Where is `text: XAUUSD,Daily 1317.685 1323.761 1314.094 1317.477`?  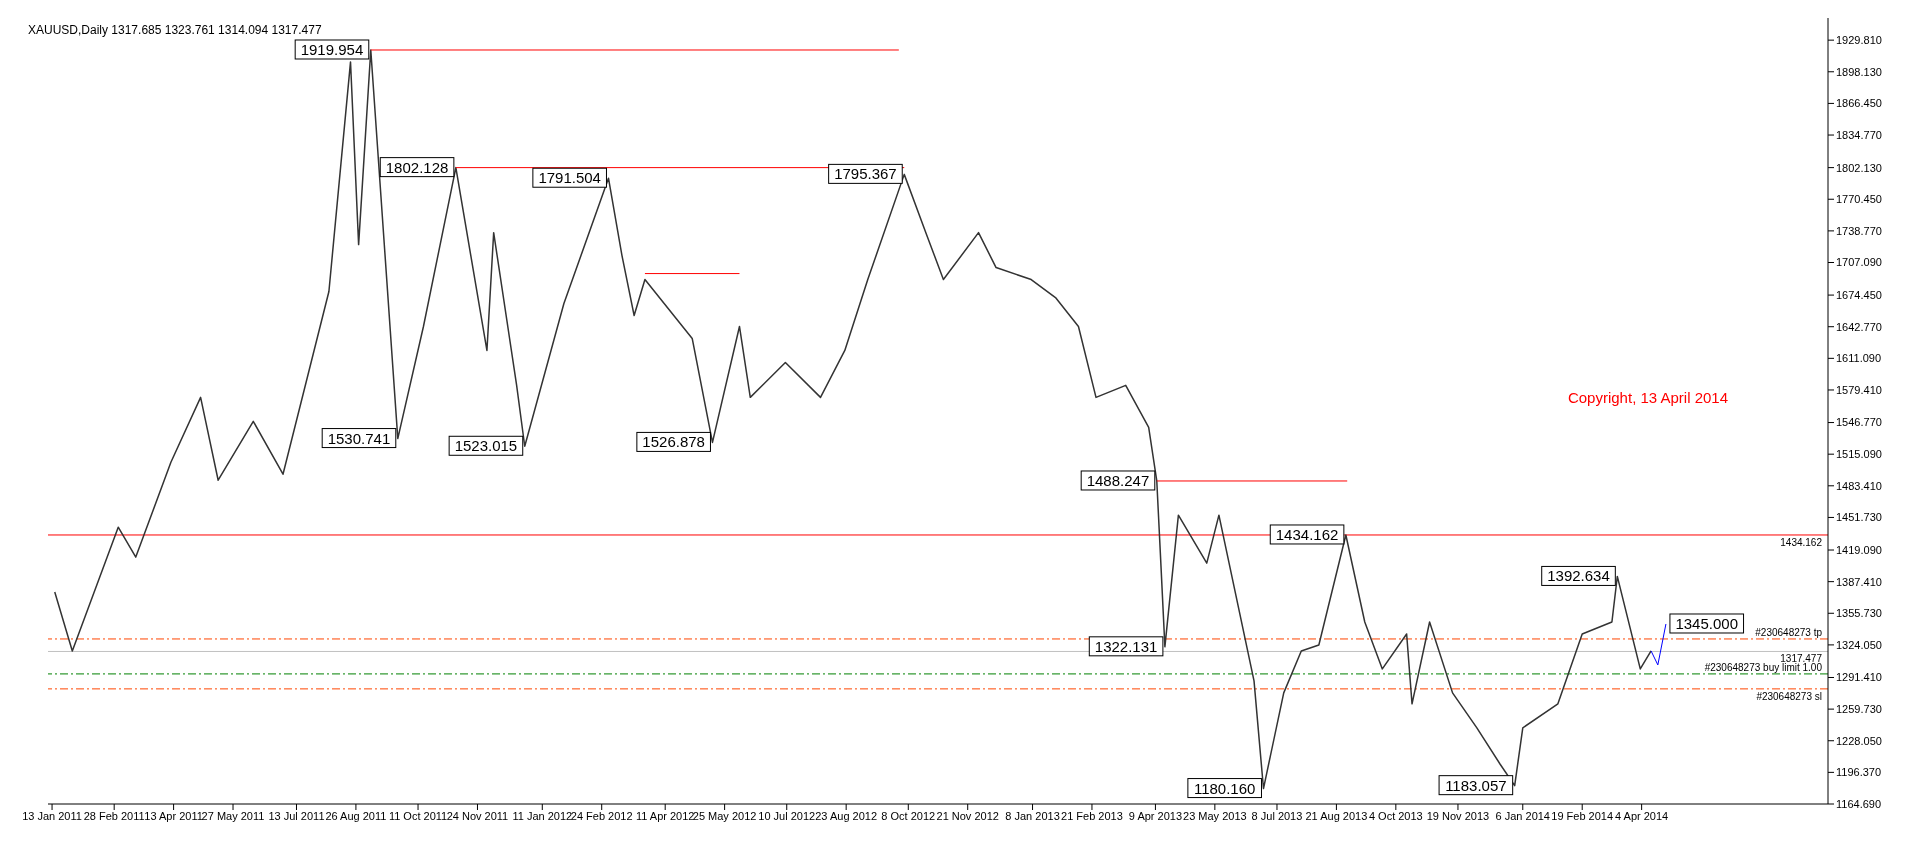
text: XAUUSD,Daily 1317.685 1323.761 1314.094 1317.477 is located at coordinates (175, 30).